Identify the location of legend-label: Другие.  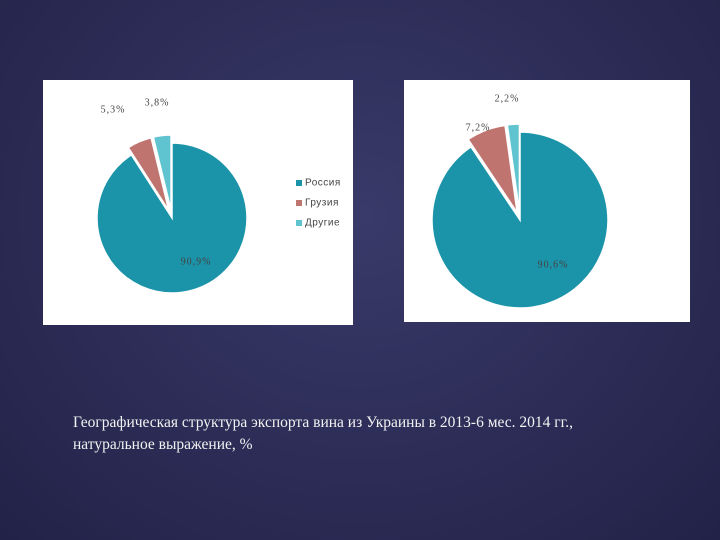
(322, 223).